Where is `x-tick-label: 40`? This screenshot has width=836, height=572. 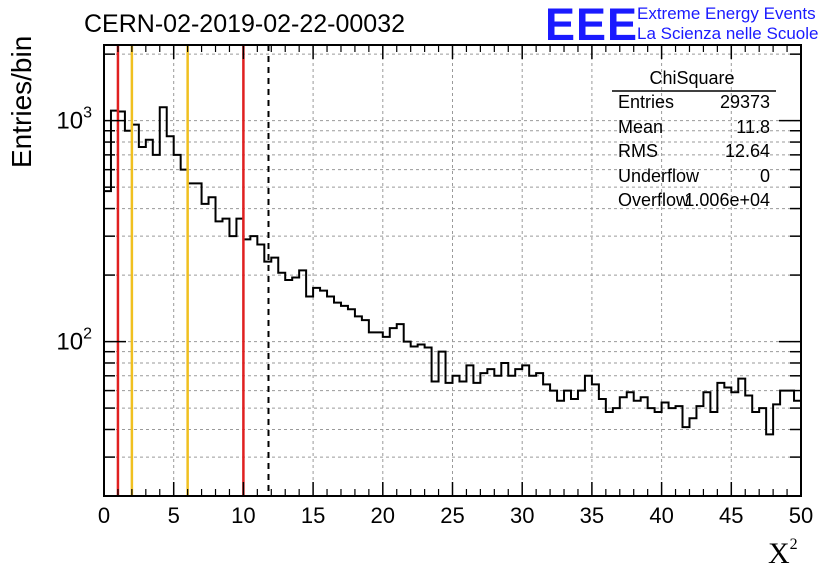 x-tick-label: 40 is located at coordinates (661, 515).